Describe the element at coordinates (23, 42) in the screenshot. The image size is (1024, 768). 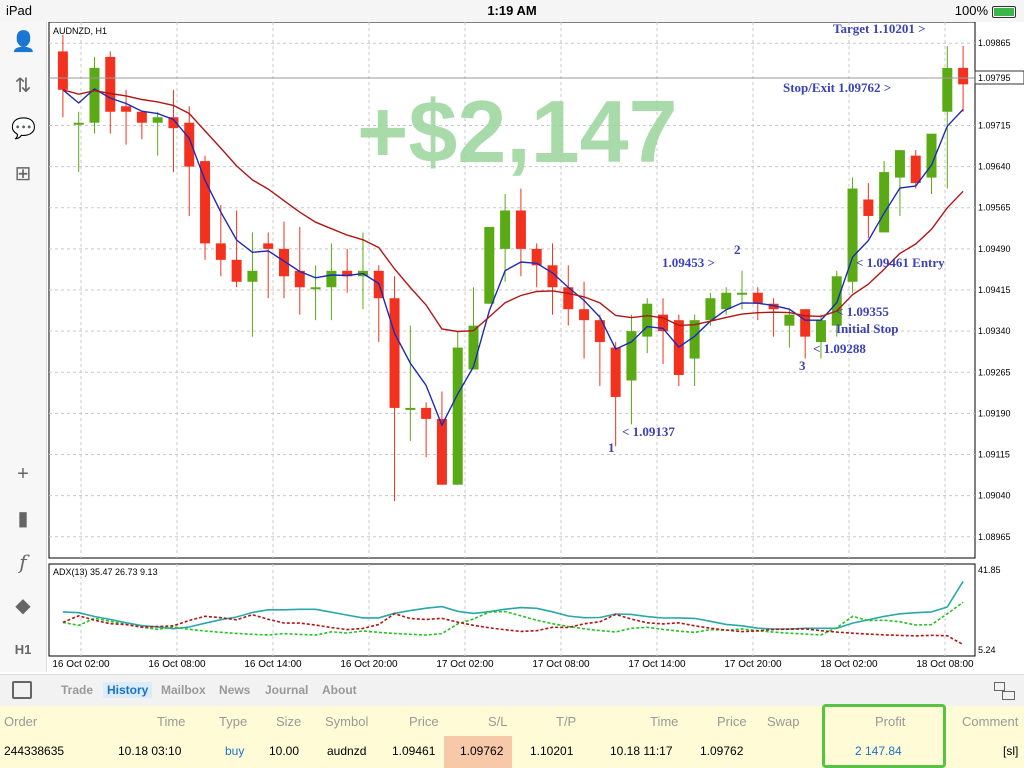
I see `account-icon: 👤` at that location.